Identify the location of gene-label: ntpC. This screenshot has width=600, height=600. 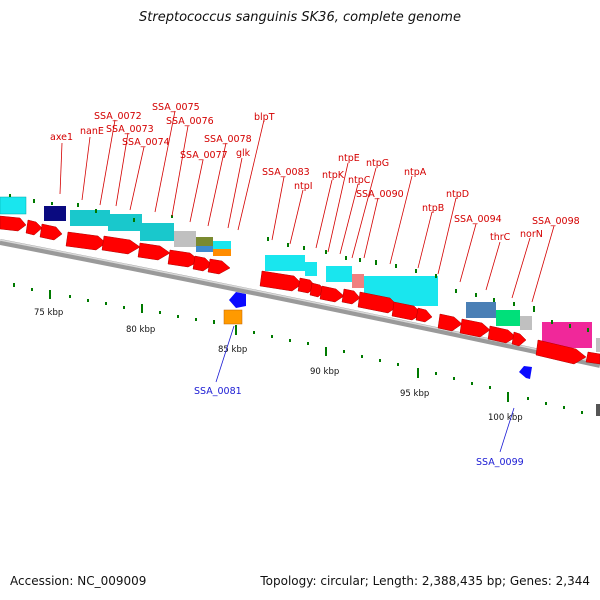
(359, 180).